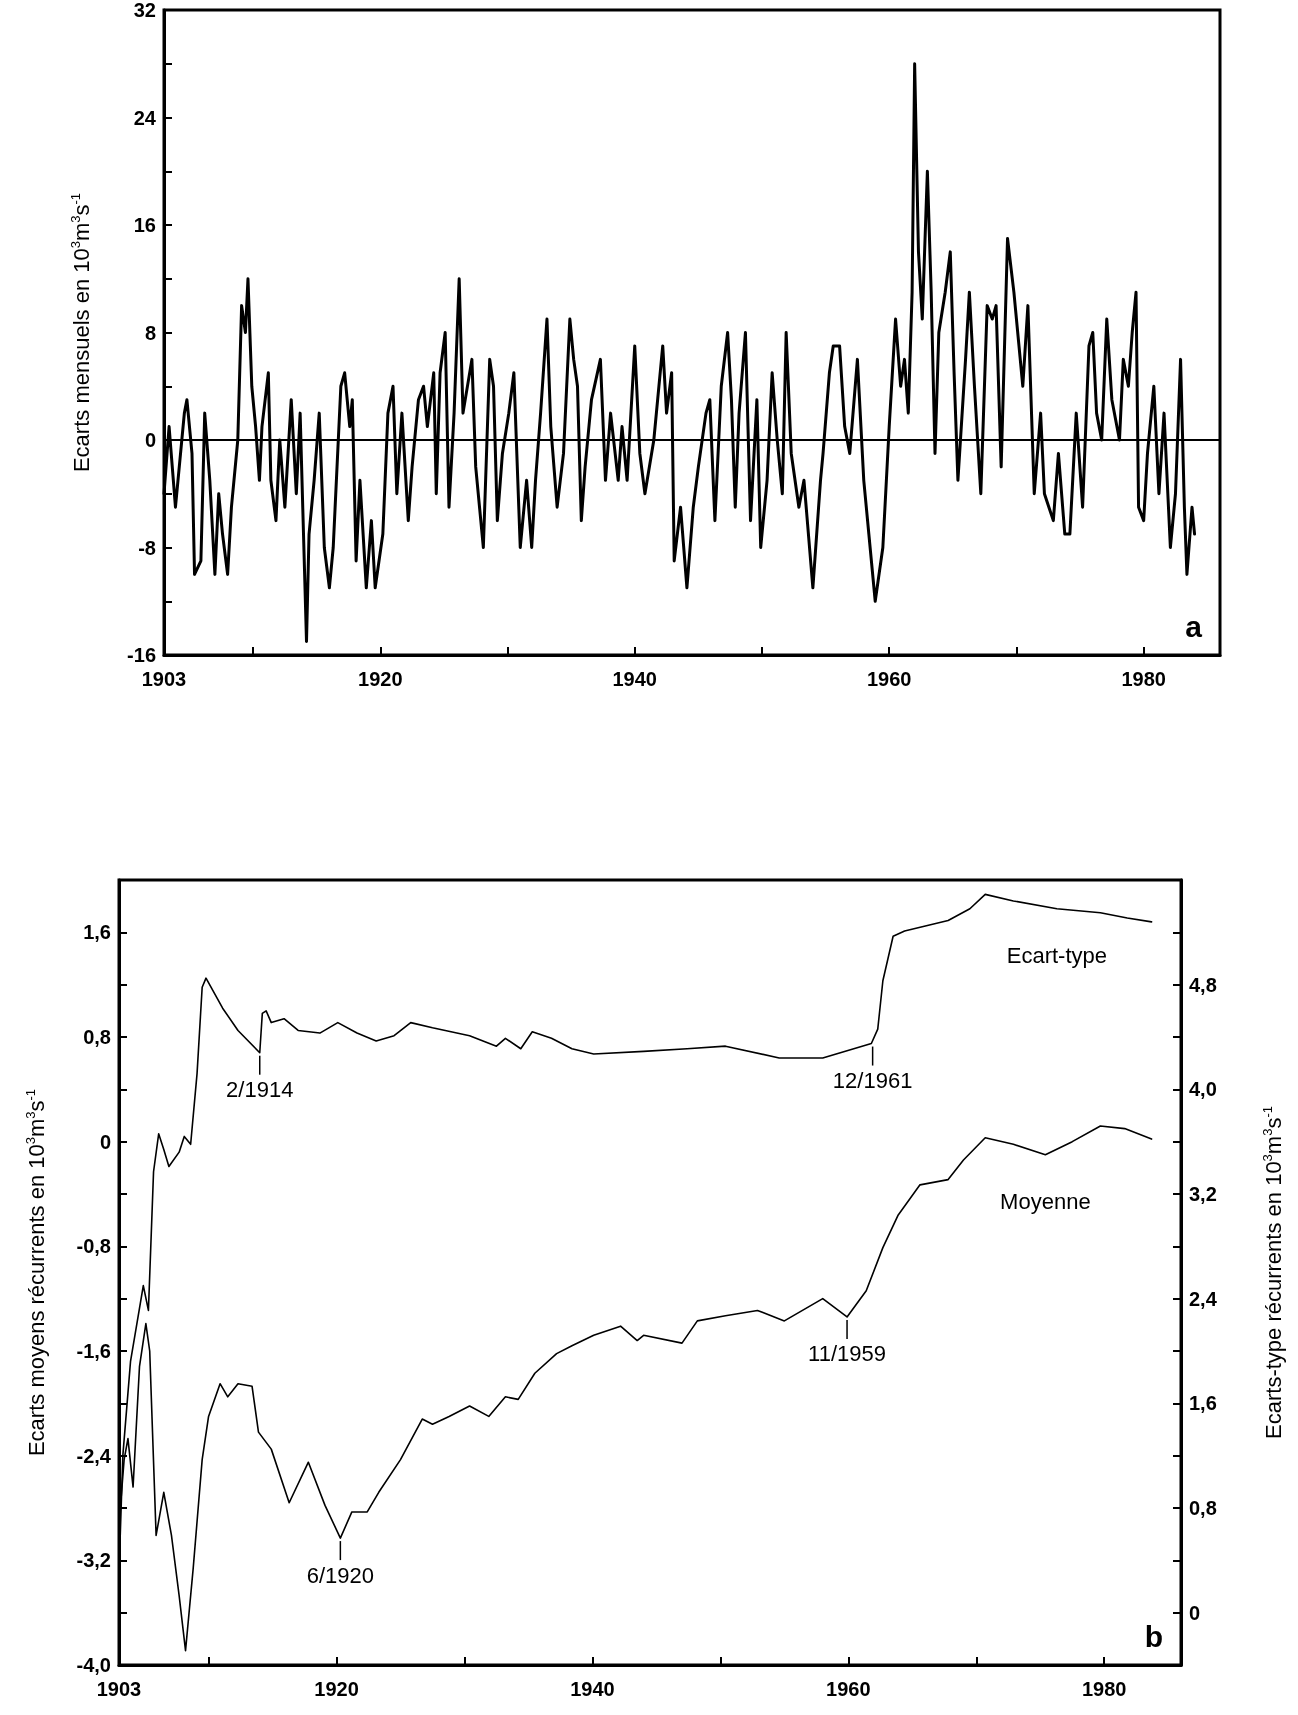 This screenshot has height=1715, width=1298. Describe the element at coordinates (93, 1665) in the screenshot. I see `y-tick-label: -4,0` at that location.